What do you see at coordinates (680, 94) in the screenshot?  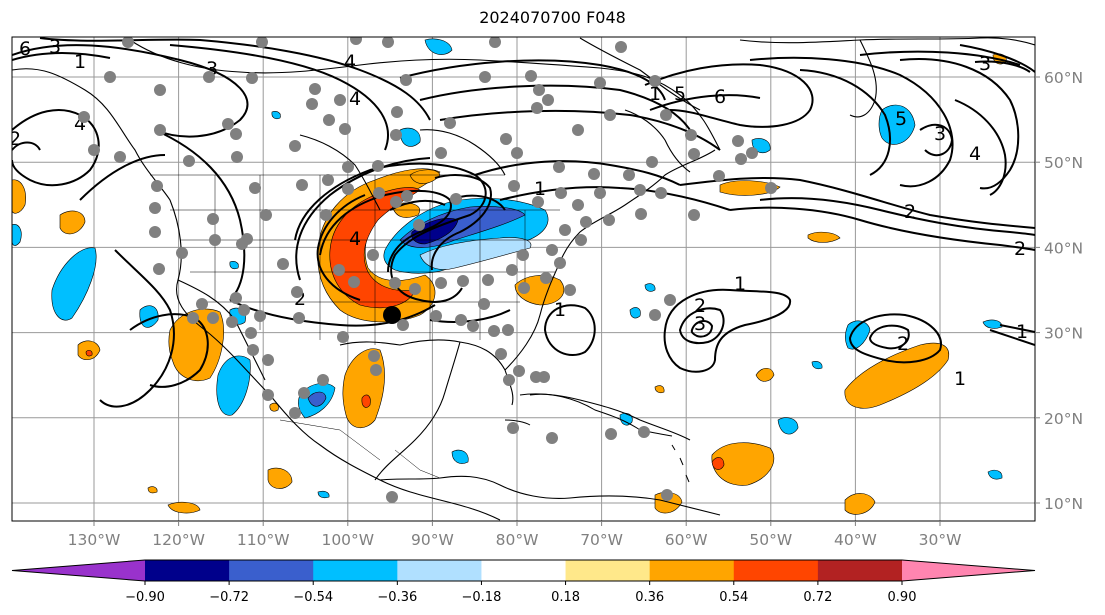 I see `contour-label: 5` at bounding box center [680, 94].